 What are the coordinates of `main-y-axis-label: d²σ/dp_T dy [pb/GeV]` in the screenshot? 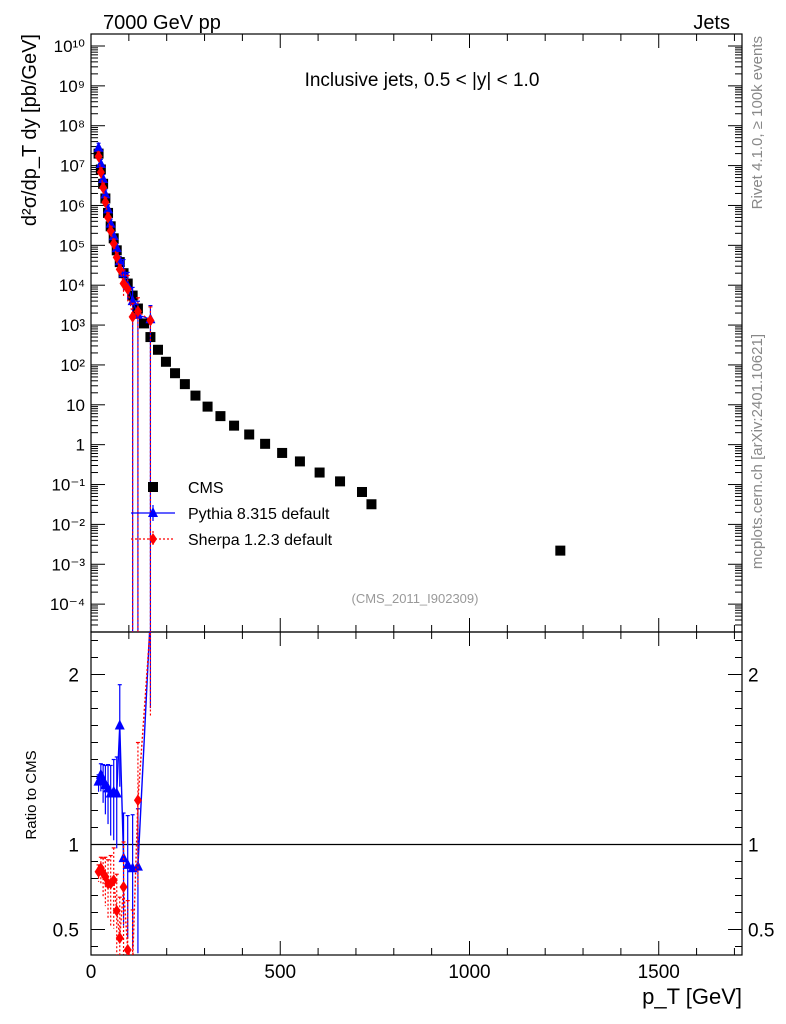 It's located at (30, 130).